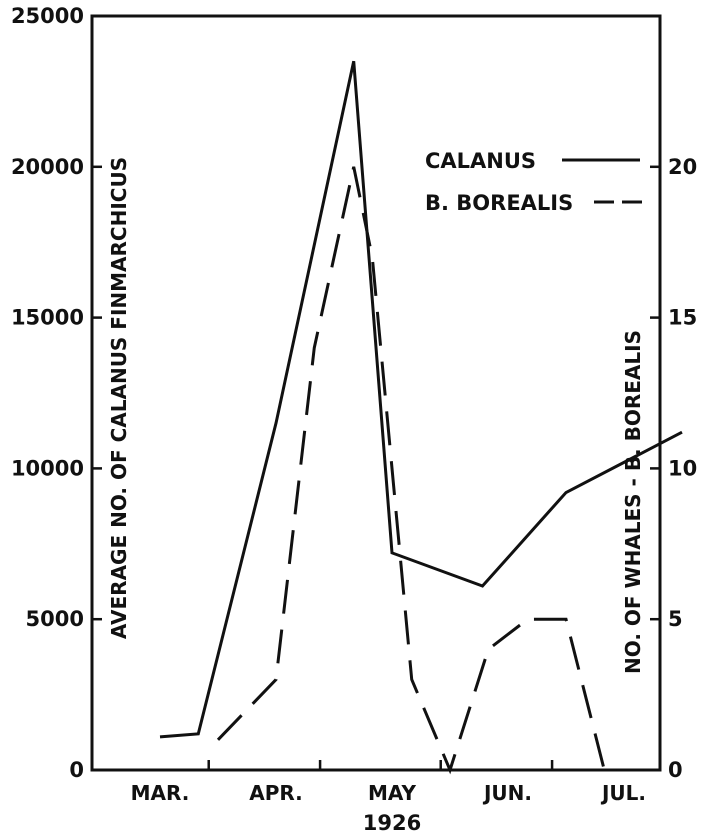  Describe the element at coordinates (682, 167) in the screenshot. I see `y-right-tick-label: 20` at that location.